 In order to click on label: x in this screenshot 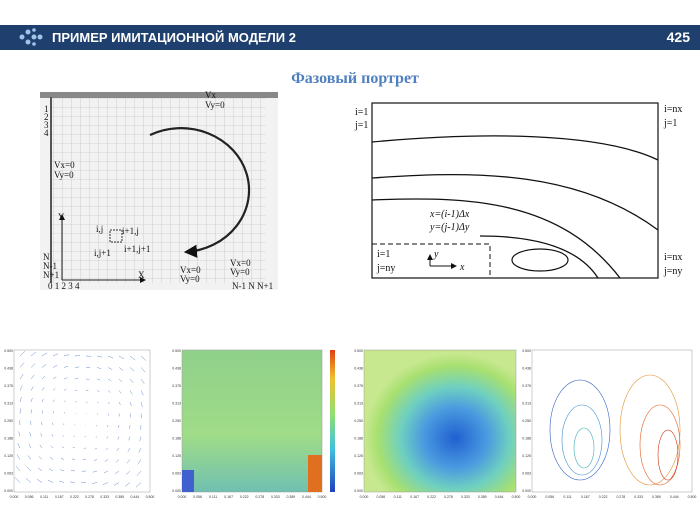, I will do `click(462, 267)`.